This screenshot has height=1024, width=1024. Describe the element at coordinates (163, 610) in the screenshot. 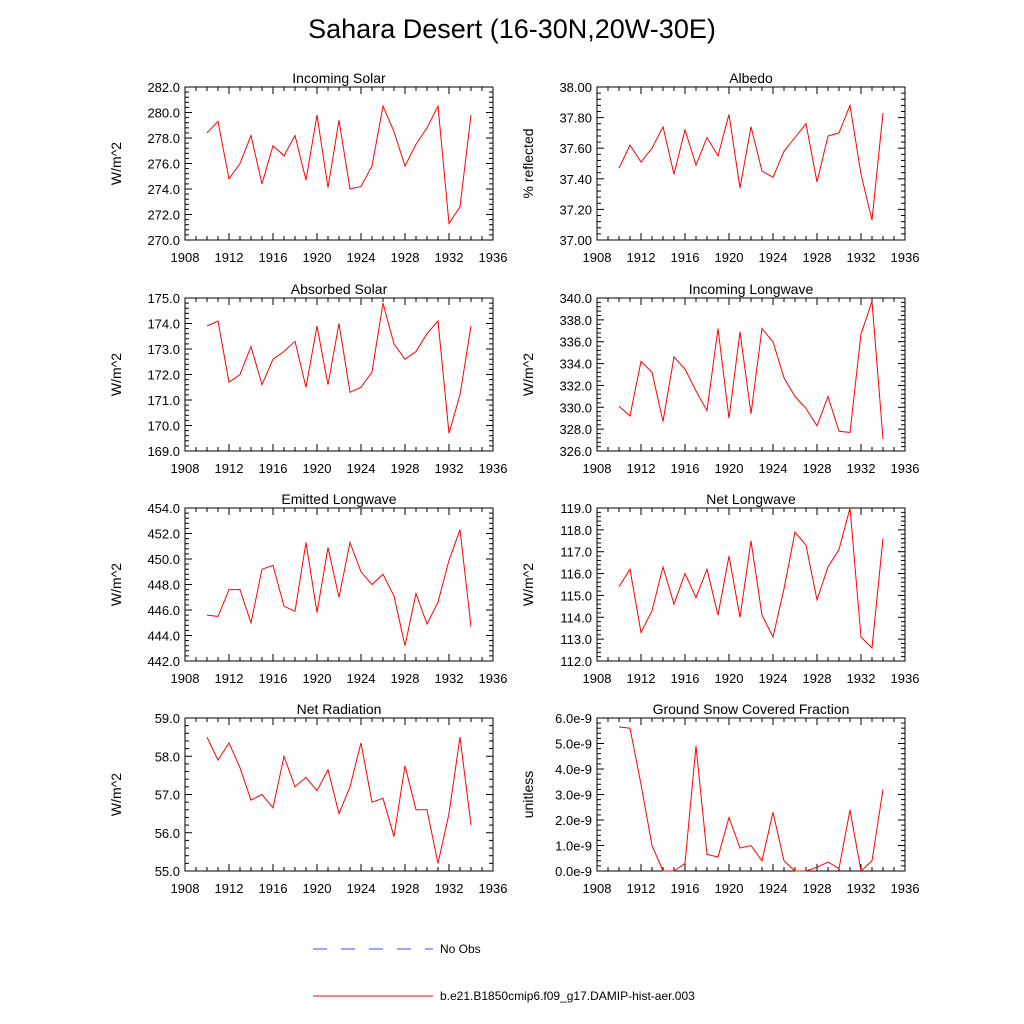

I see `y-tick-label: 446.0` at that location.